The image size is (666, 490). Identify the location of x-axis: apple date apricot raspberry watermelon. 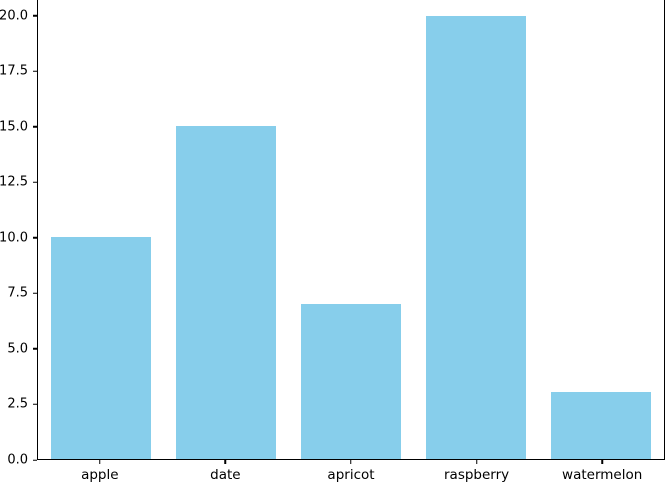
(351, 475).